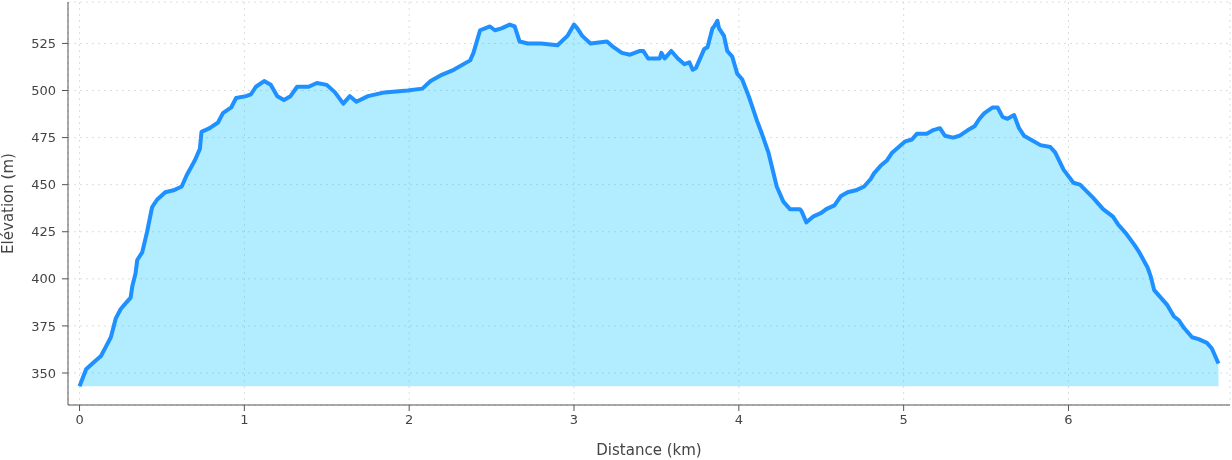 The width and height of the screenshot is (1232, 460). What do you see at coordinates (43, 279) in the screenshot?
I see `y-tick-label: 400` at bounding box center [43, 279].